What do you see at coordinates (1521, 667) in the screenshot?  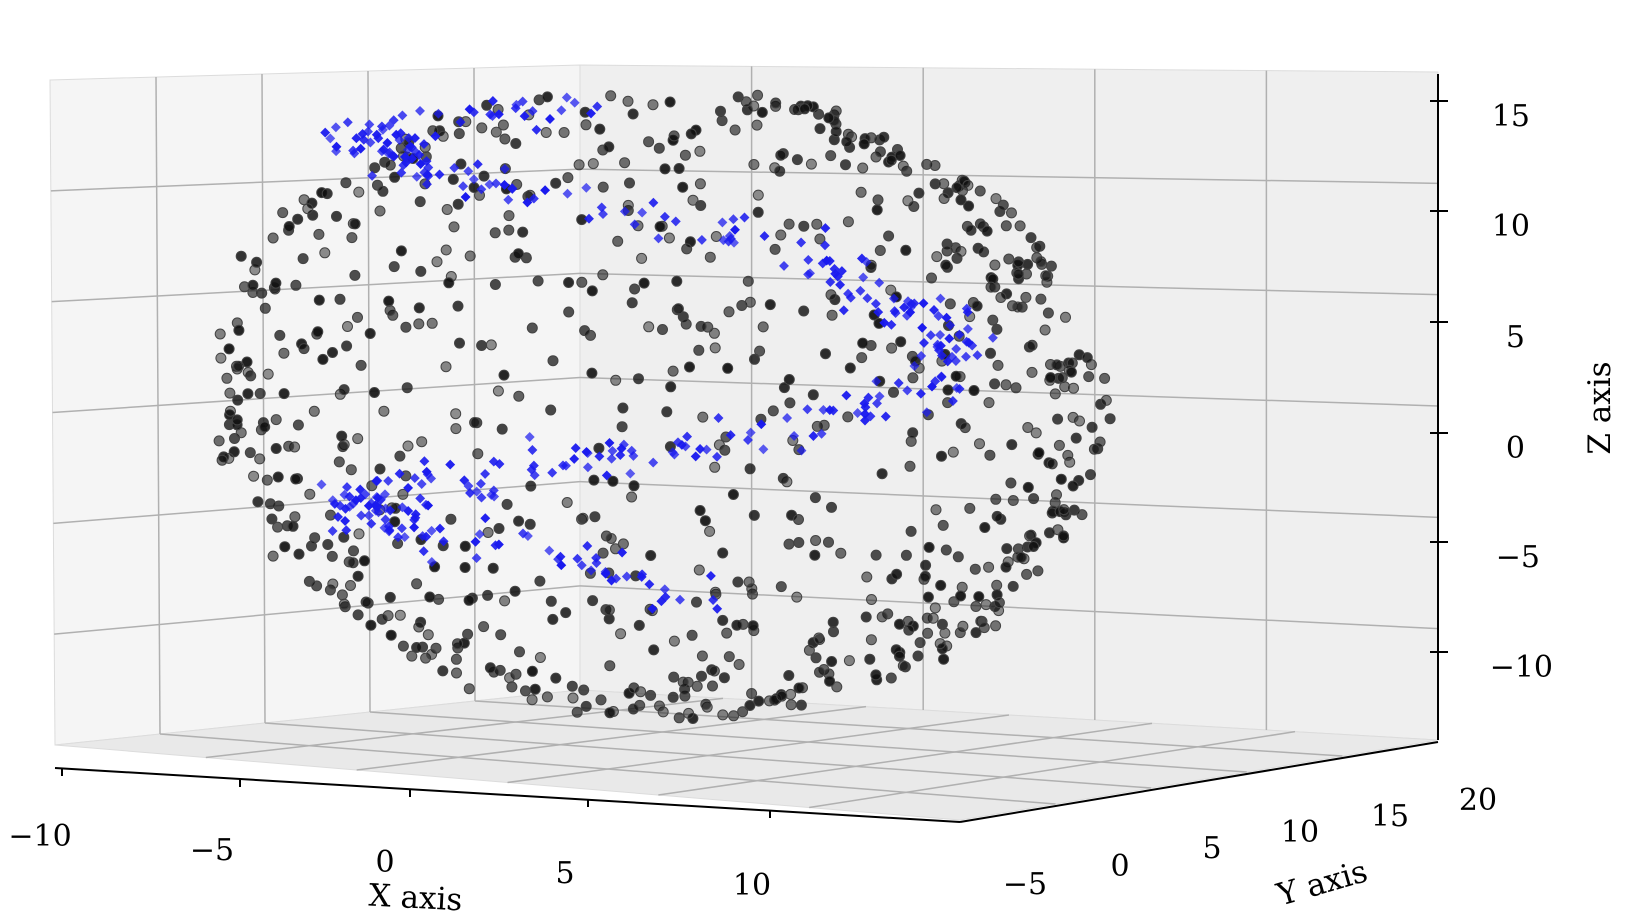 I see `z-tick-label: −10` at bounding box center [1521, 667].